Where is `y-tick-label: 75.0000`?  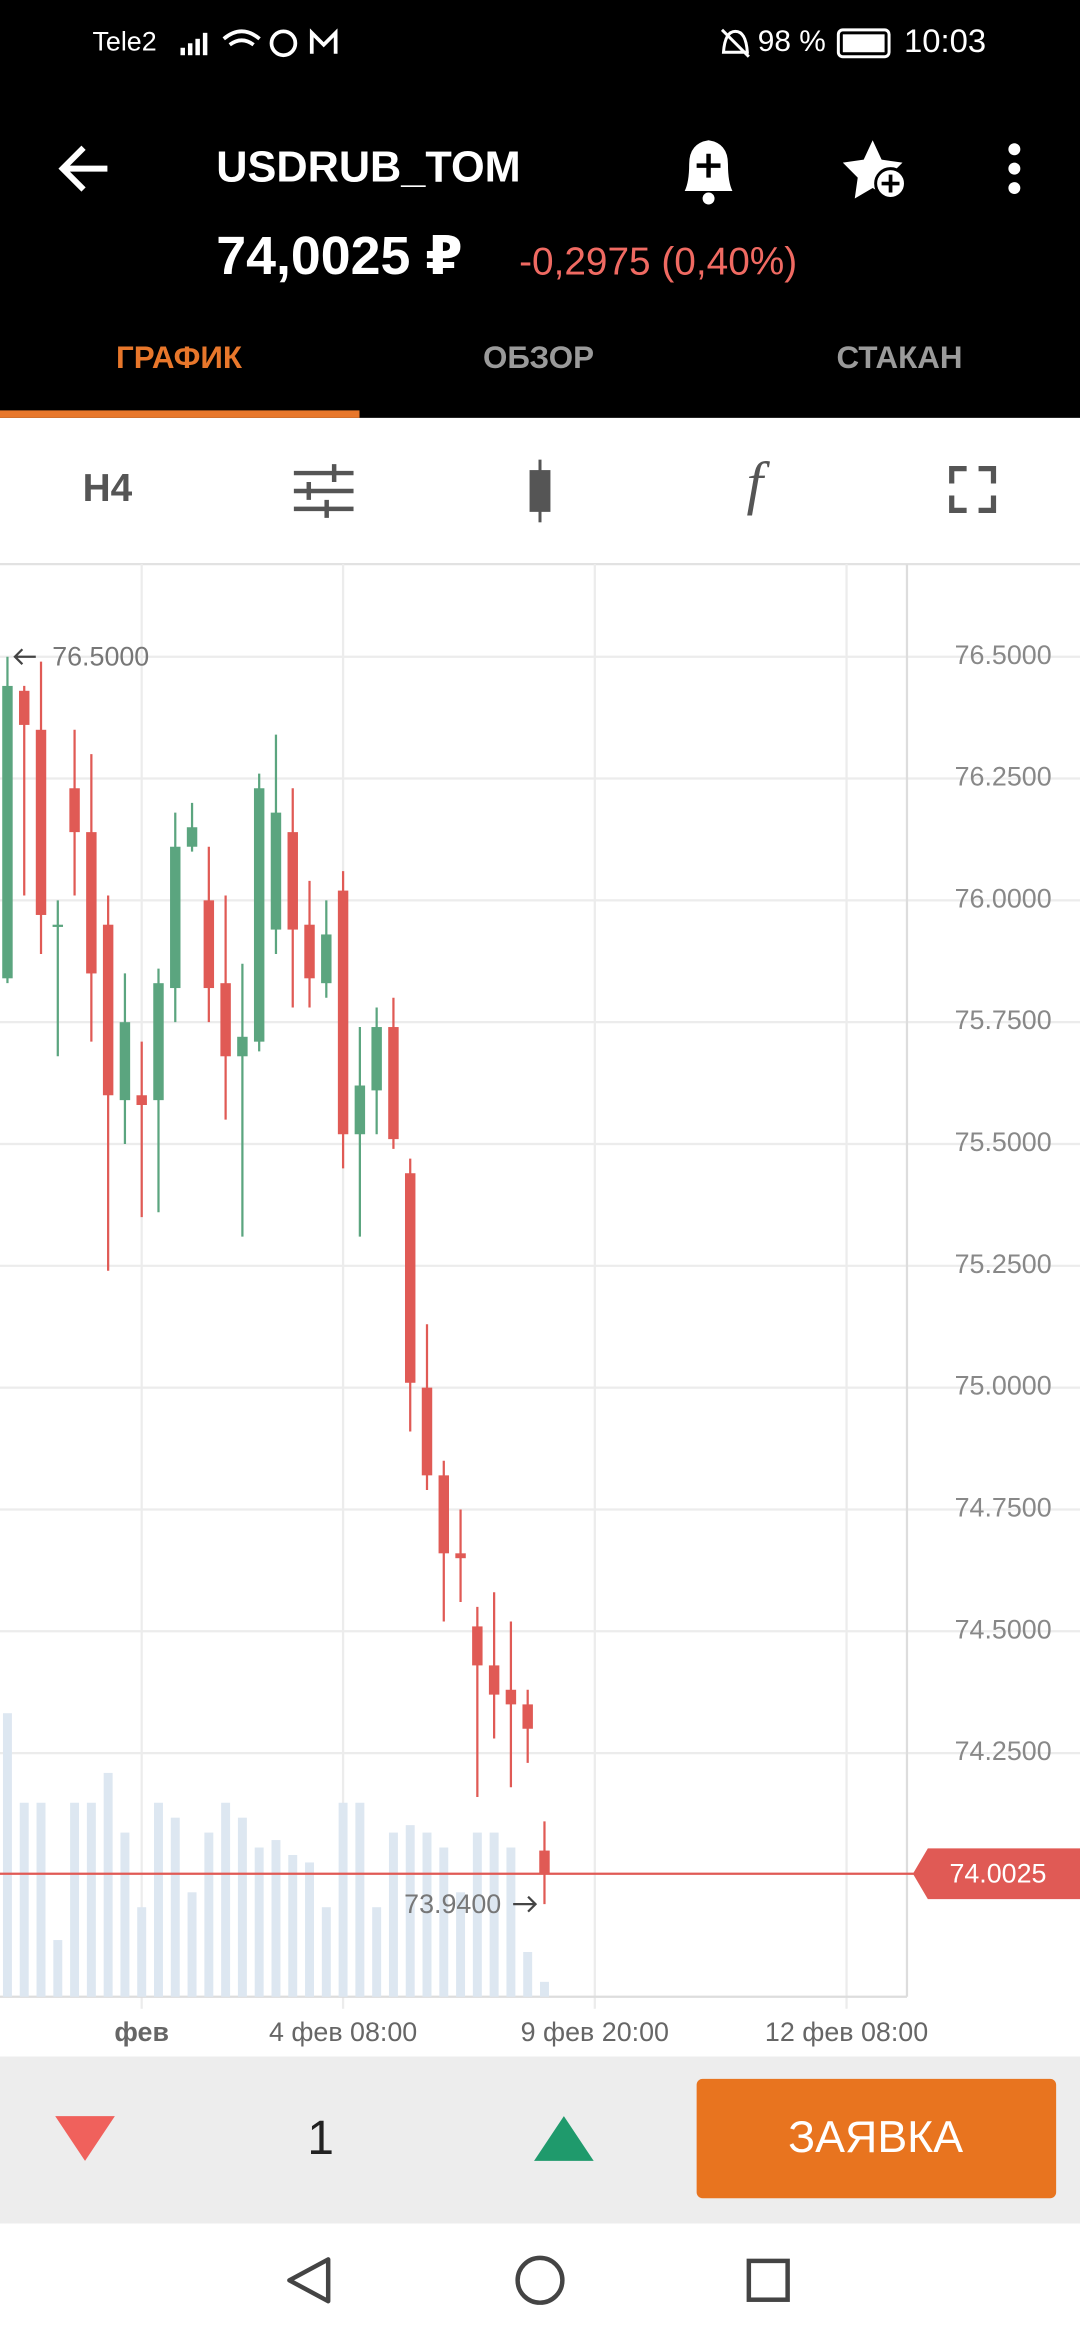 y-tick-label: 75.0000 is located at coordinates (1003, 1386).